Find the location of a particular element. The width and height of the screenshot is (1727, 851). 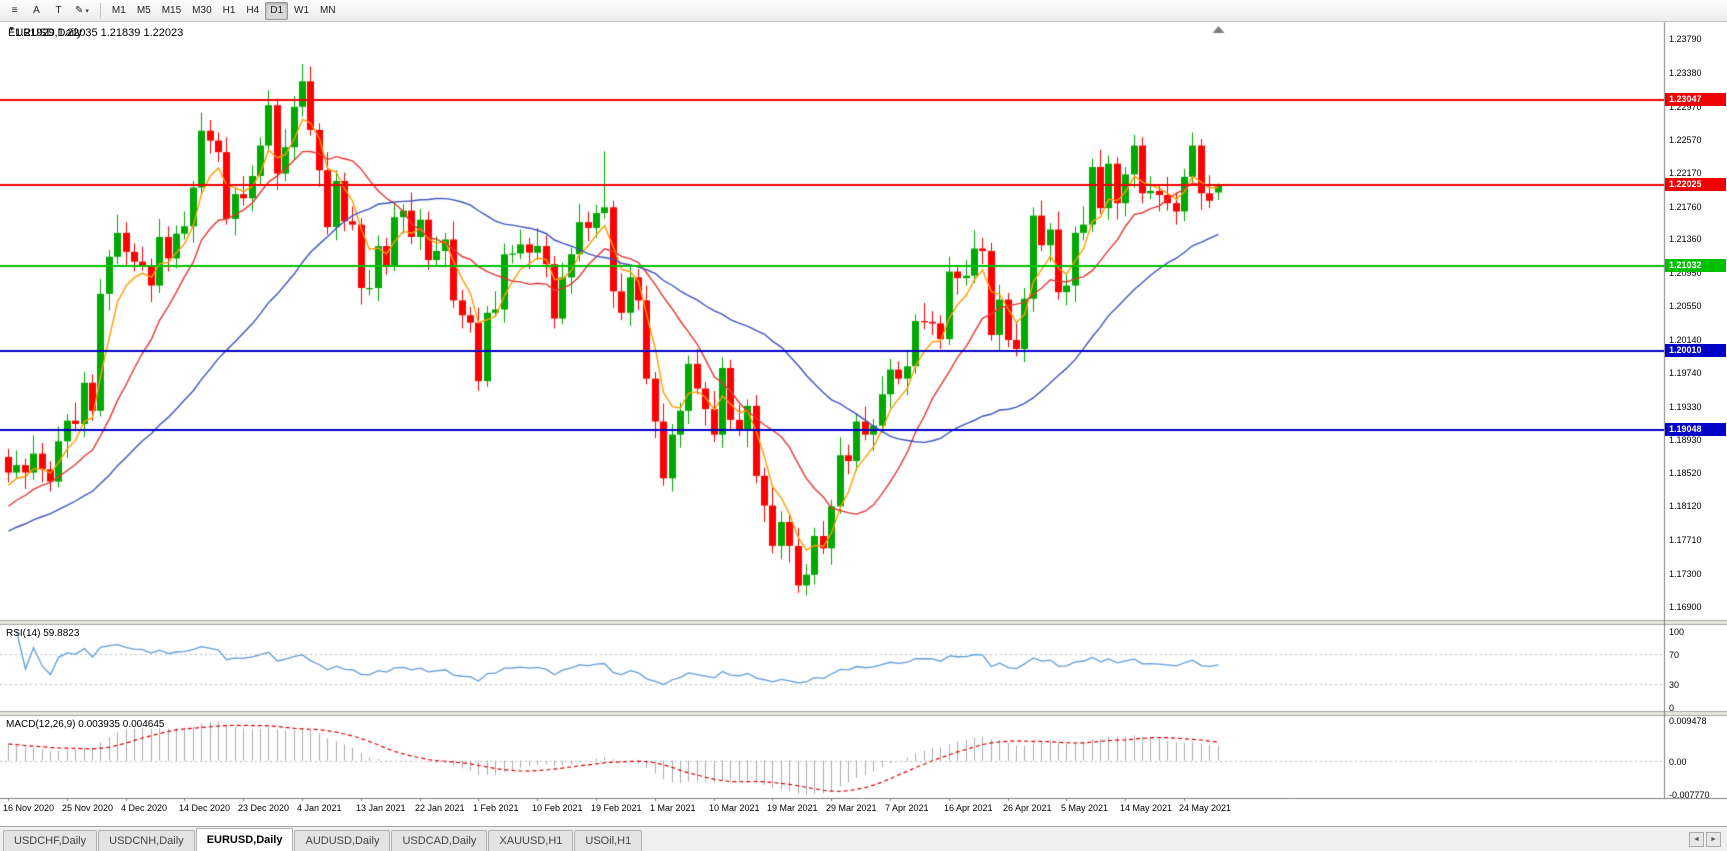

chart-tab-xauusd: XAUUSD,H1 is located at coordinates (531, 840).